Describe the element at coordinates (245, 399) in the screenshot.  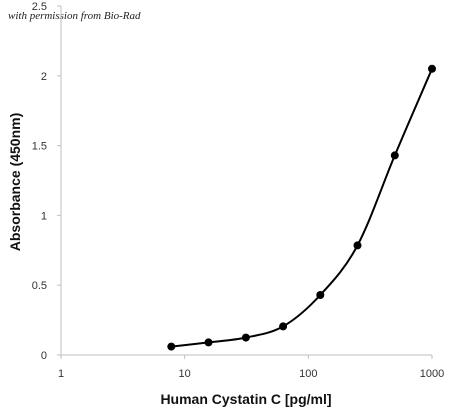
I see `x-axis-title: Human Cystatin C [pg/ml]` at that location.